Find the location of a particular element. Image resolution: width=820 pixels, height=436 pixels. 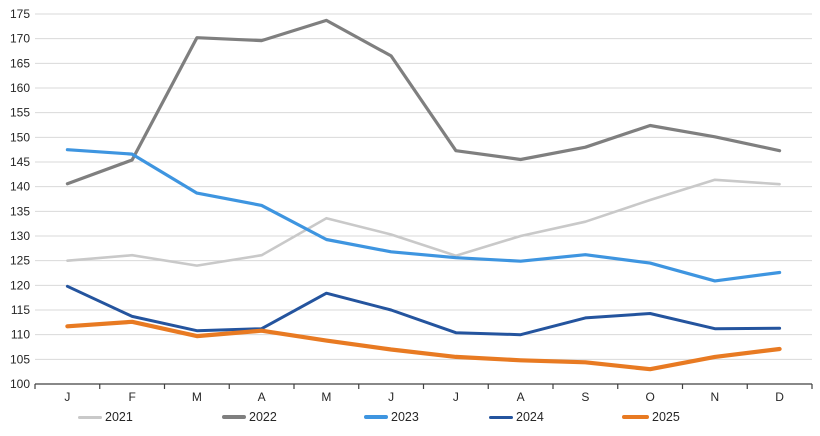

legend-swatch-2021 is located at coordinates (90, 417).